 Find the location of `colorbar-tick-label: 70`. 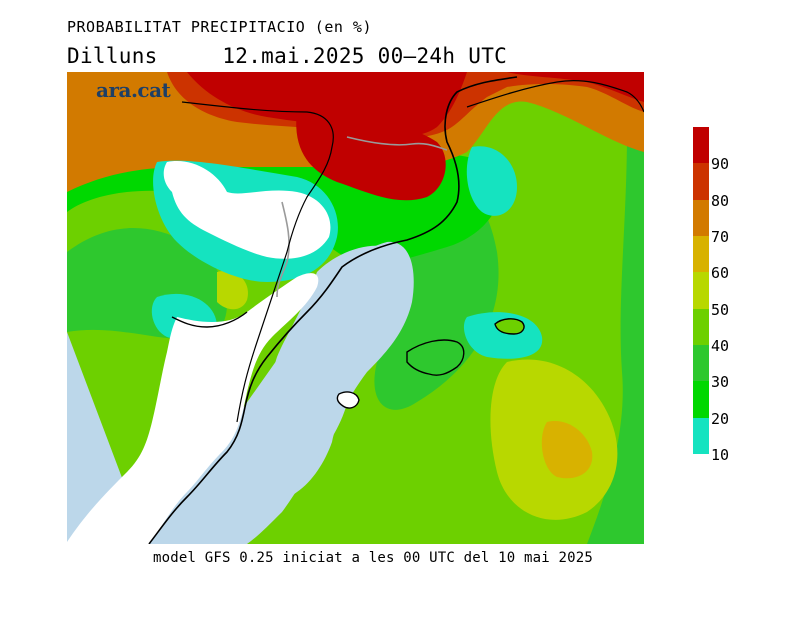

colorbar-tick-label: 70 is located at coordinates (720, 237).